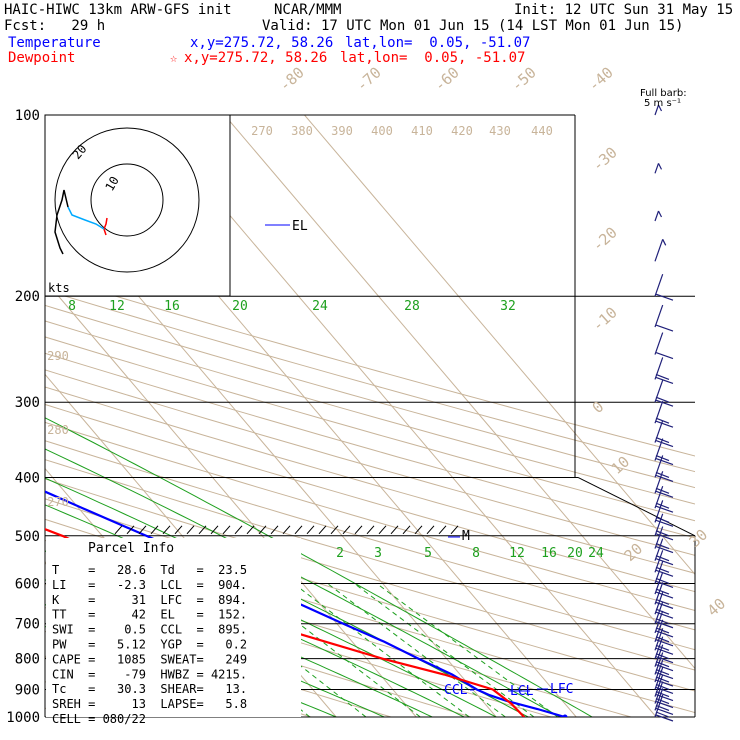 This screenshot has width=740, height=740. Describe the element at coordinates (99, 719) in the screenshot. I see `parcel-info-row: CELL = 080/22` at that location.